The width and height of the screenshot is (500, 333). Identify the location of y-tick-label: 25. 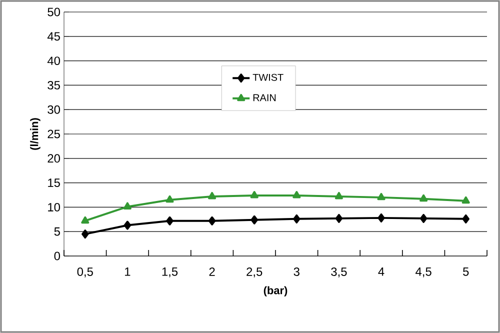
(54, 134).